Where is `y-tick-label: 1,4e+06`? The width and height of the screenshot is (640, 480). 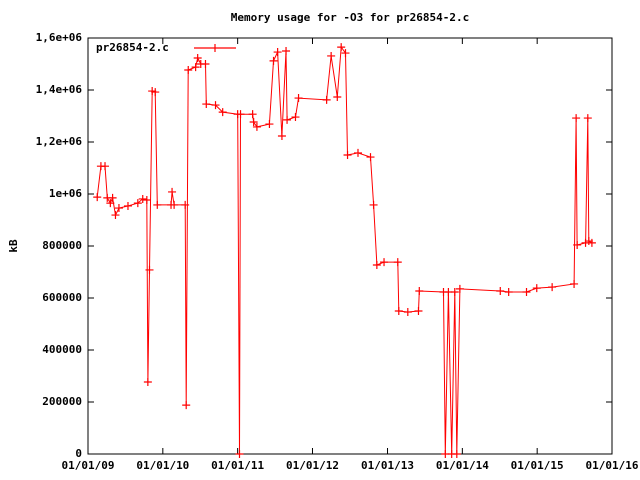 y-tick-label: 1,4e+06 is located at coordinates (59, 89).